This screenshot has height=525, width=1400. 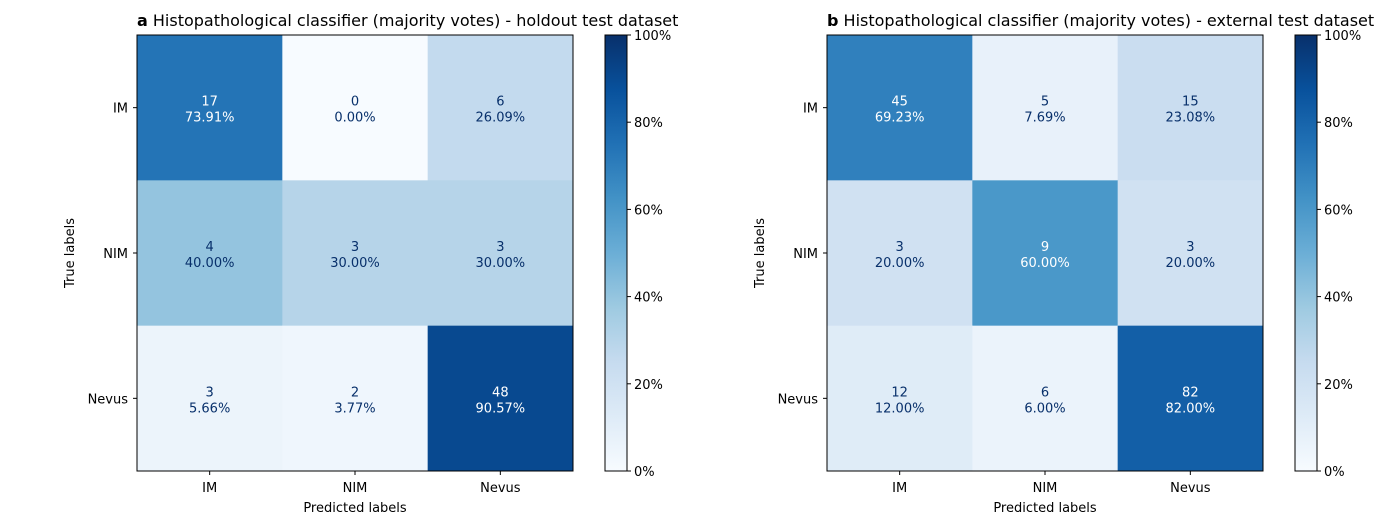 What do you see at coordinates (354, 408) in the screenshot?
I see `cell-percent-label: 3.77%` at bounding box center [354, 408].